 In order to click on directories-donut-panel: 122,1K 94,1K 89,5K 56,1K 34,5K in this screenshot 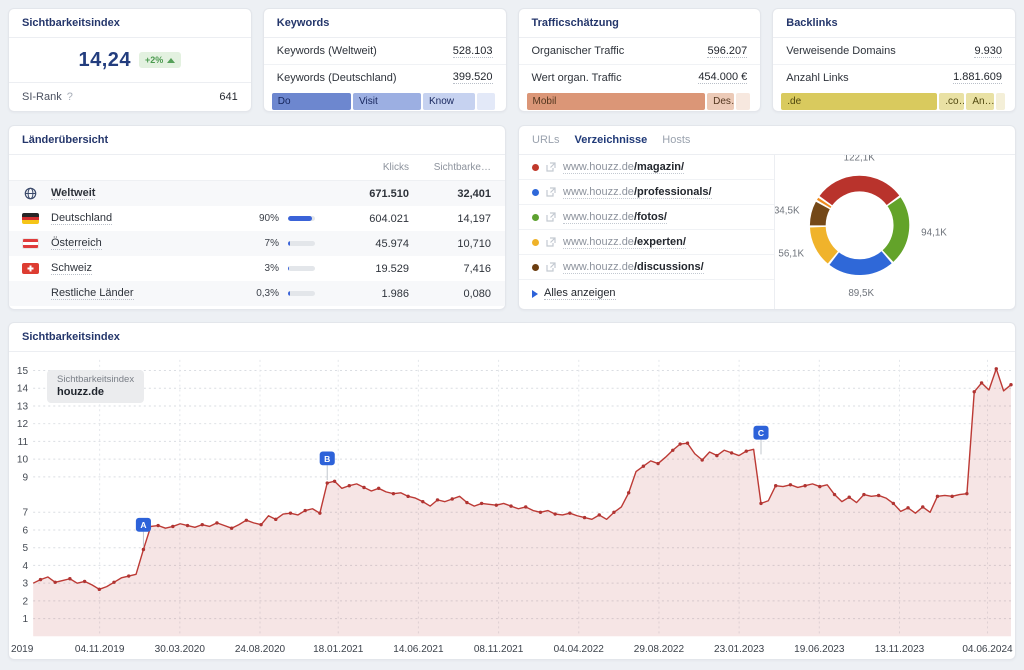, I will do `click(894, 230)`.